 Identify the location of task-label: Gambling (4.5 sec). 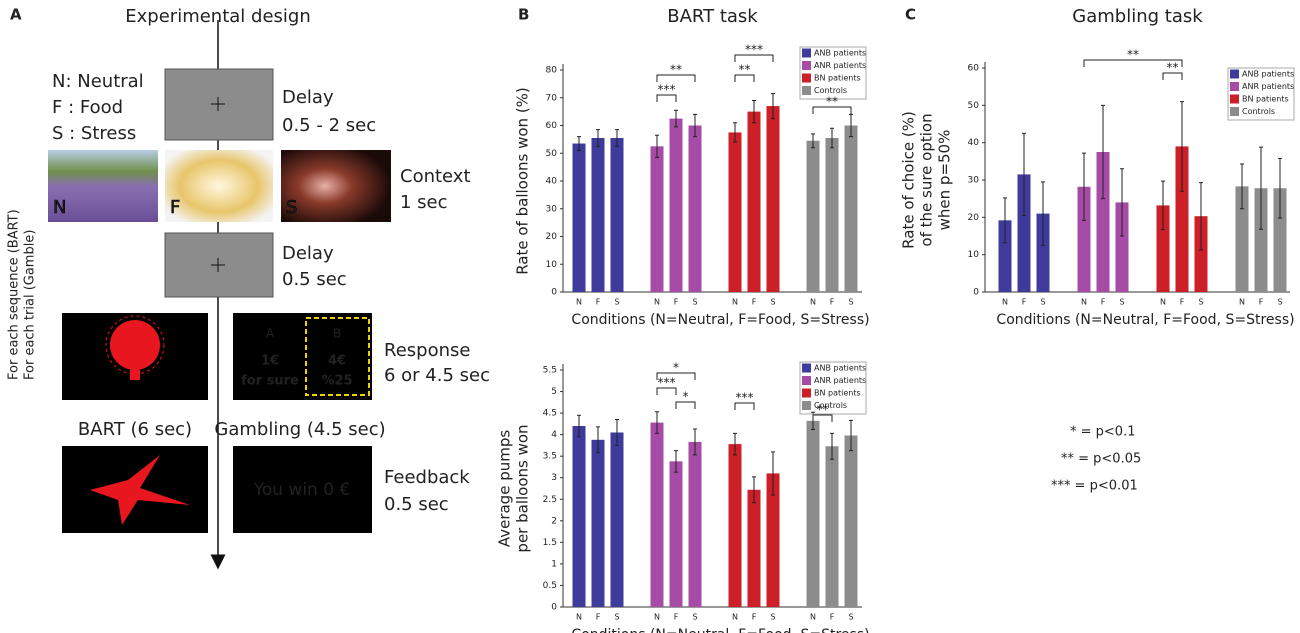
(299, 429).